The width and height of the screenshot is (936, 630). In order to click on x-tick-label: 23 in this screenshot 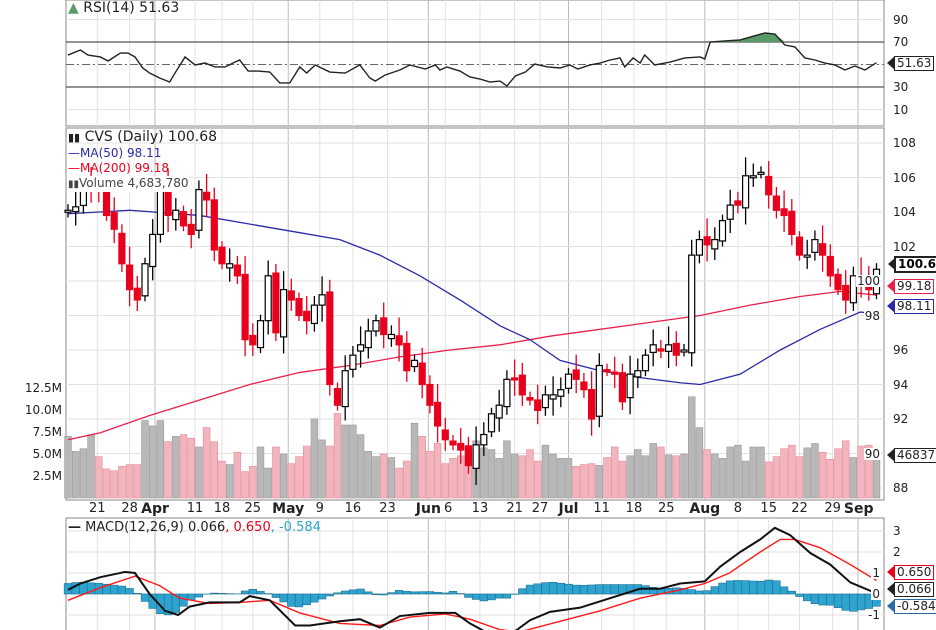, I will do `click(387, 508)`.